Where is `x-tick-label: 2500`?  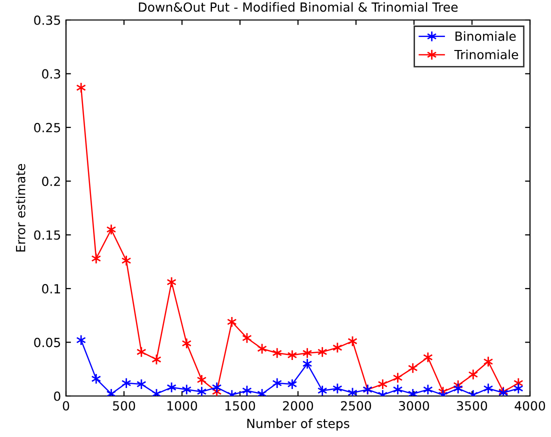
x-tick-label: 2500 is located at coordinates (356, 406).